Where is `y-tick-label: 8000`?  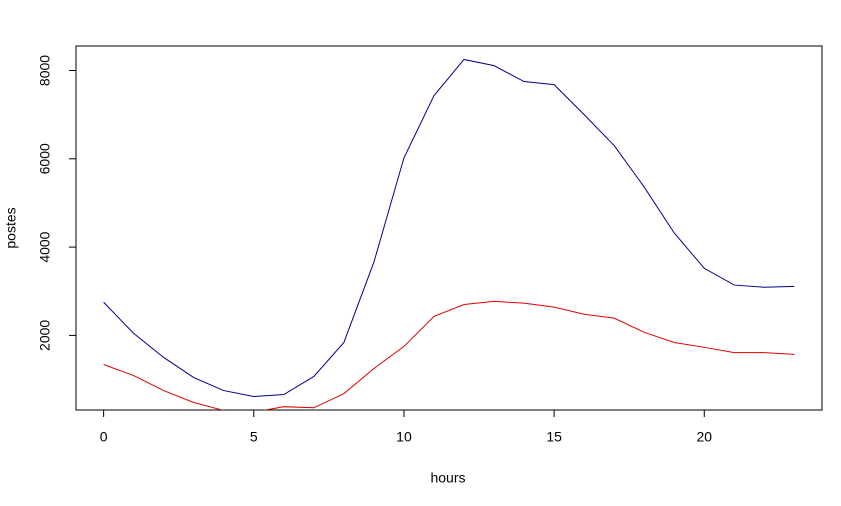
y-tick-label: 8000 is located at coordinates (45, 70).